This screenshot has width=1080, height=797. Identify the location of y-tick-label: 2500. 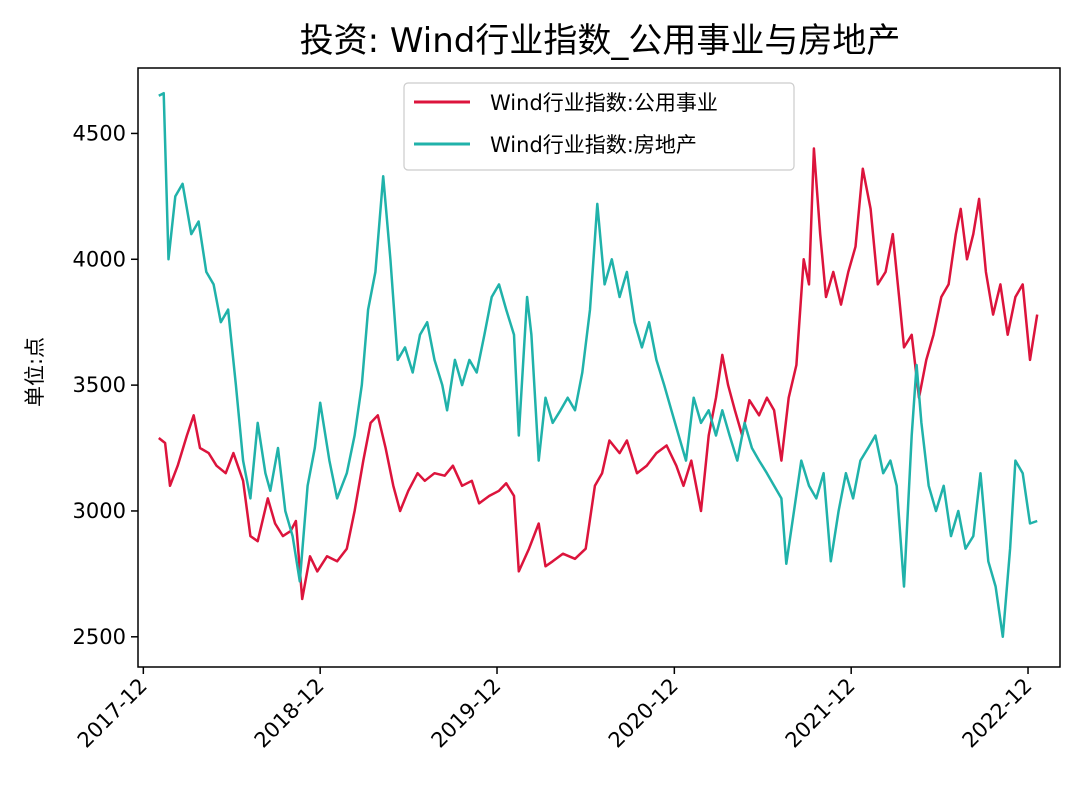
(99, 637).